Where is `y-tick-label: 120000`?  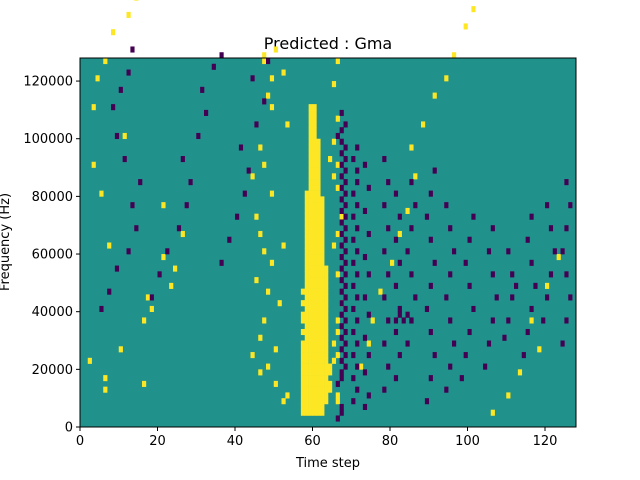 y-tick-label: 120000 is located at coordinates (48, 82).